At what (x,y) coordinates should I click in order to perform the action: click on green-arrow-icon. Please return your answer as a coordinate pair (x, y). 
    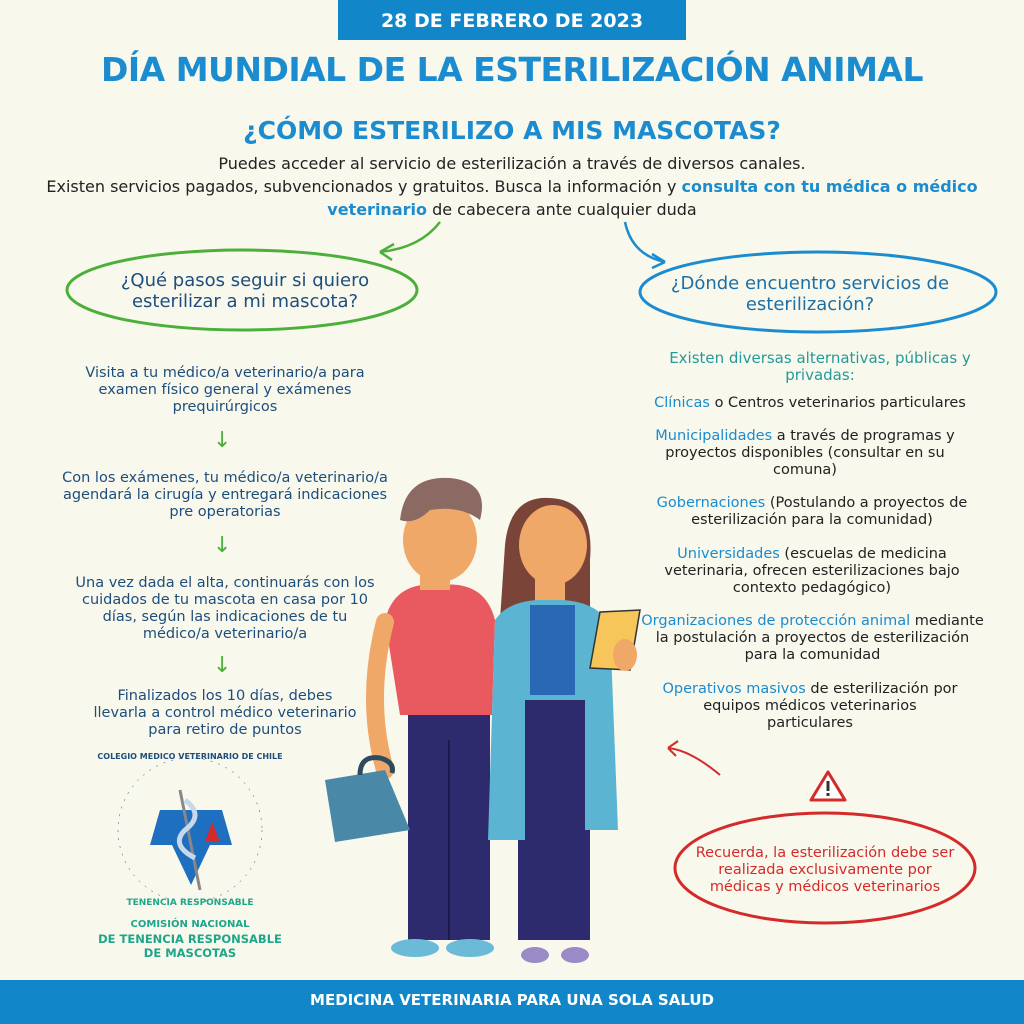
    Looking at the image, I should click on (410, 241).